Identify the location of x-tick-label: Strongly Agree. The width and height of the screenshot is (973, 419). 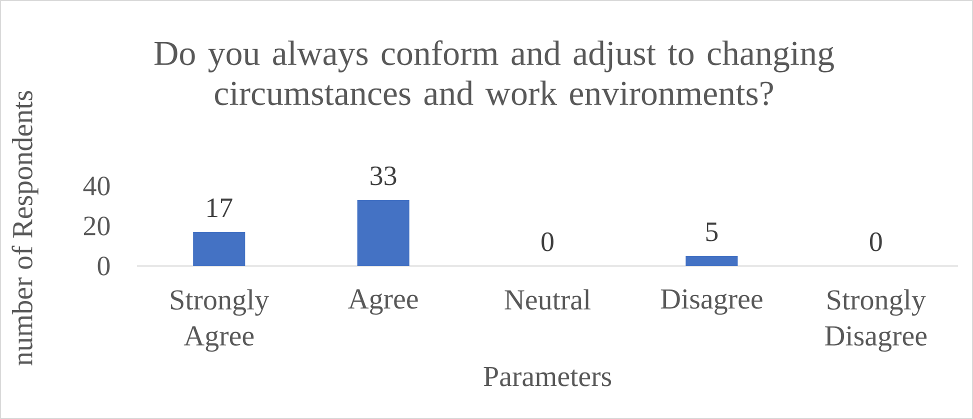
(220, 320).